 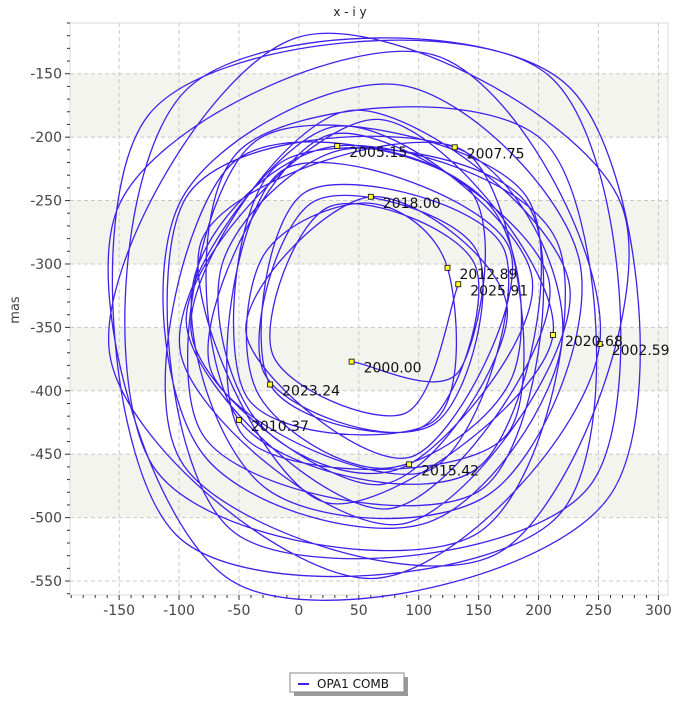 I want to click on x-tick-label: -150, so click(x=119, y=611).